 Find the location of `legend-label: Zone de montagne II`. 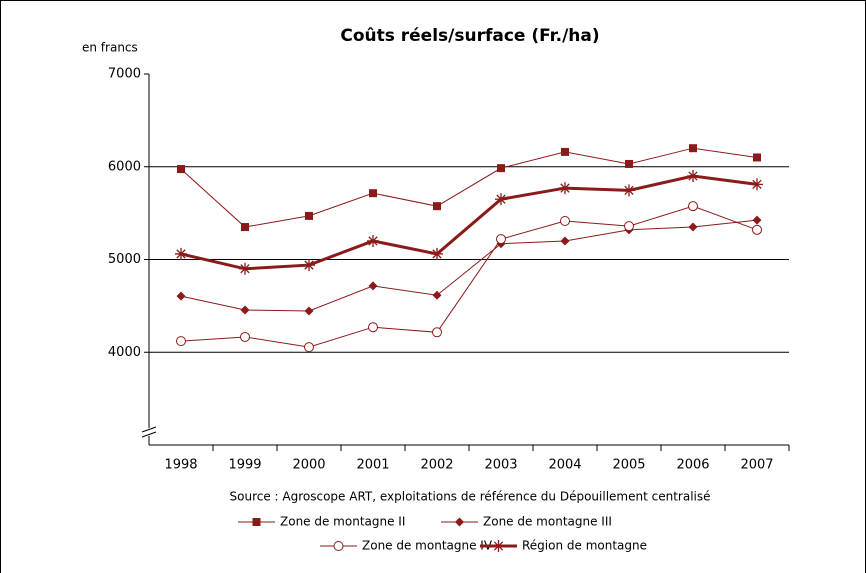

legend-label: Zone de montagne II is located at coordinates (342, 522).